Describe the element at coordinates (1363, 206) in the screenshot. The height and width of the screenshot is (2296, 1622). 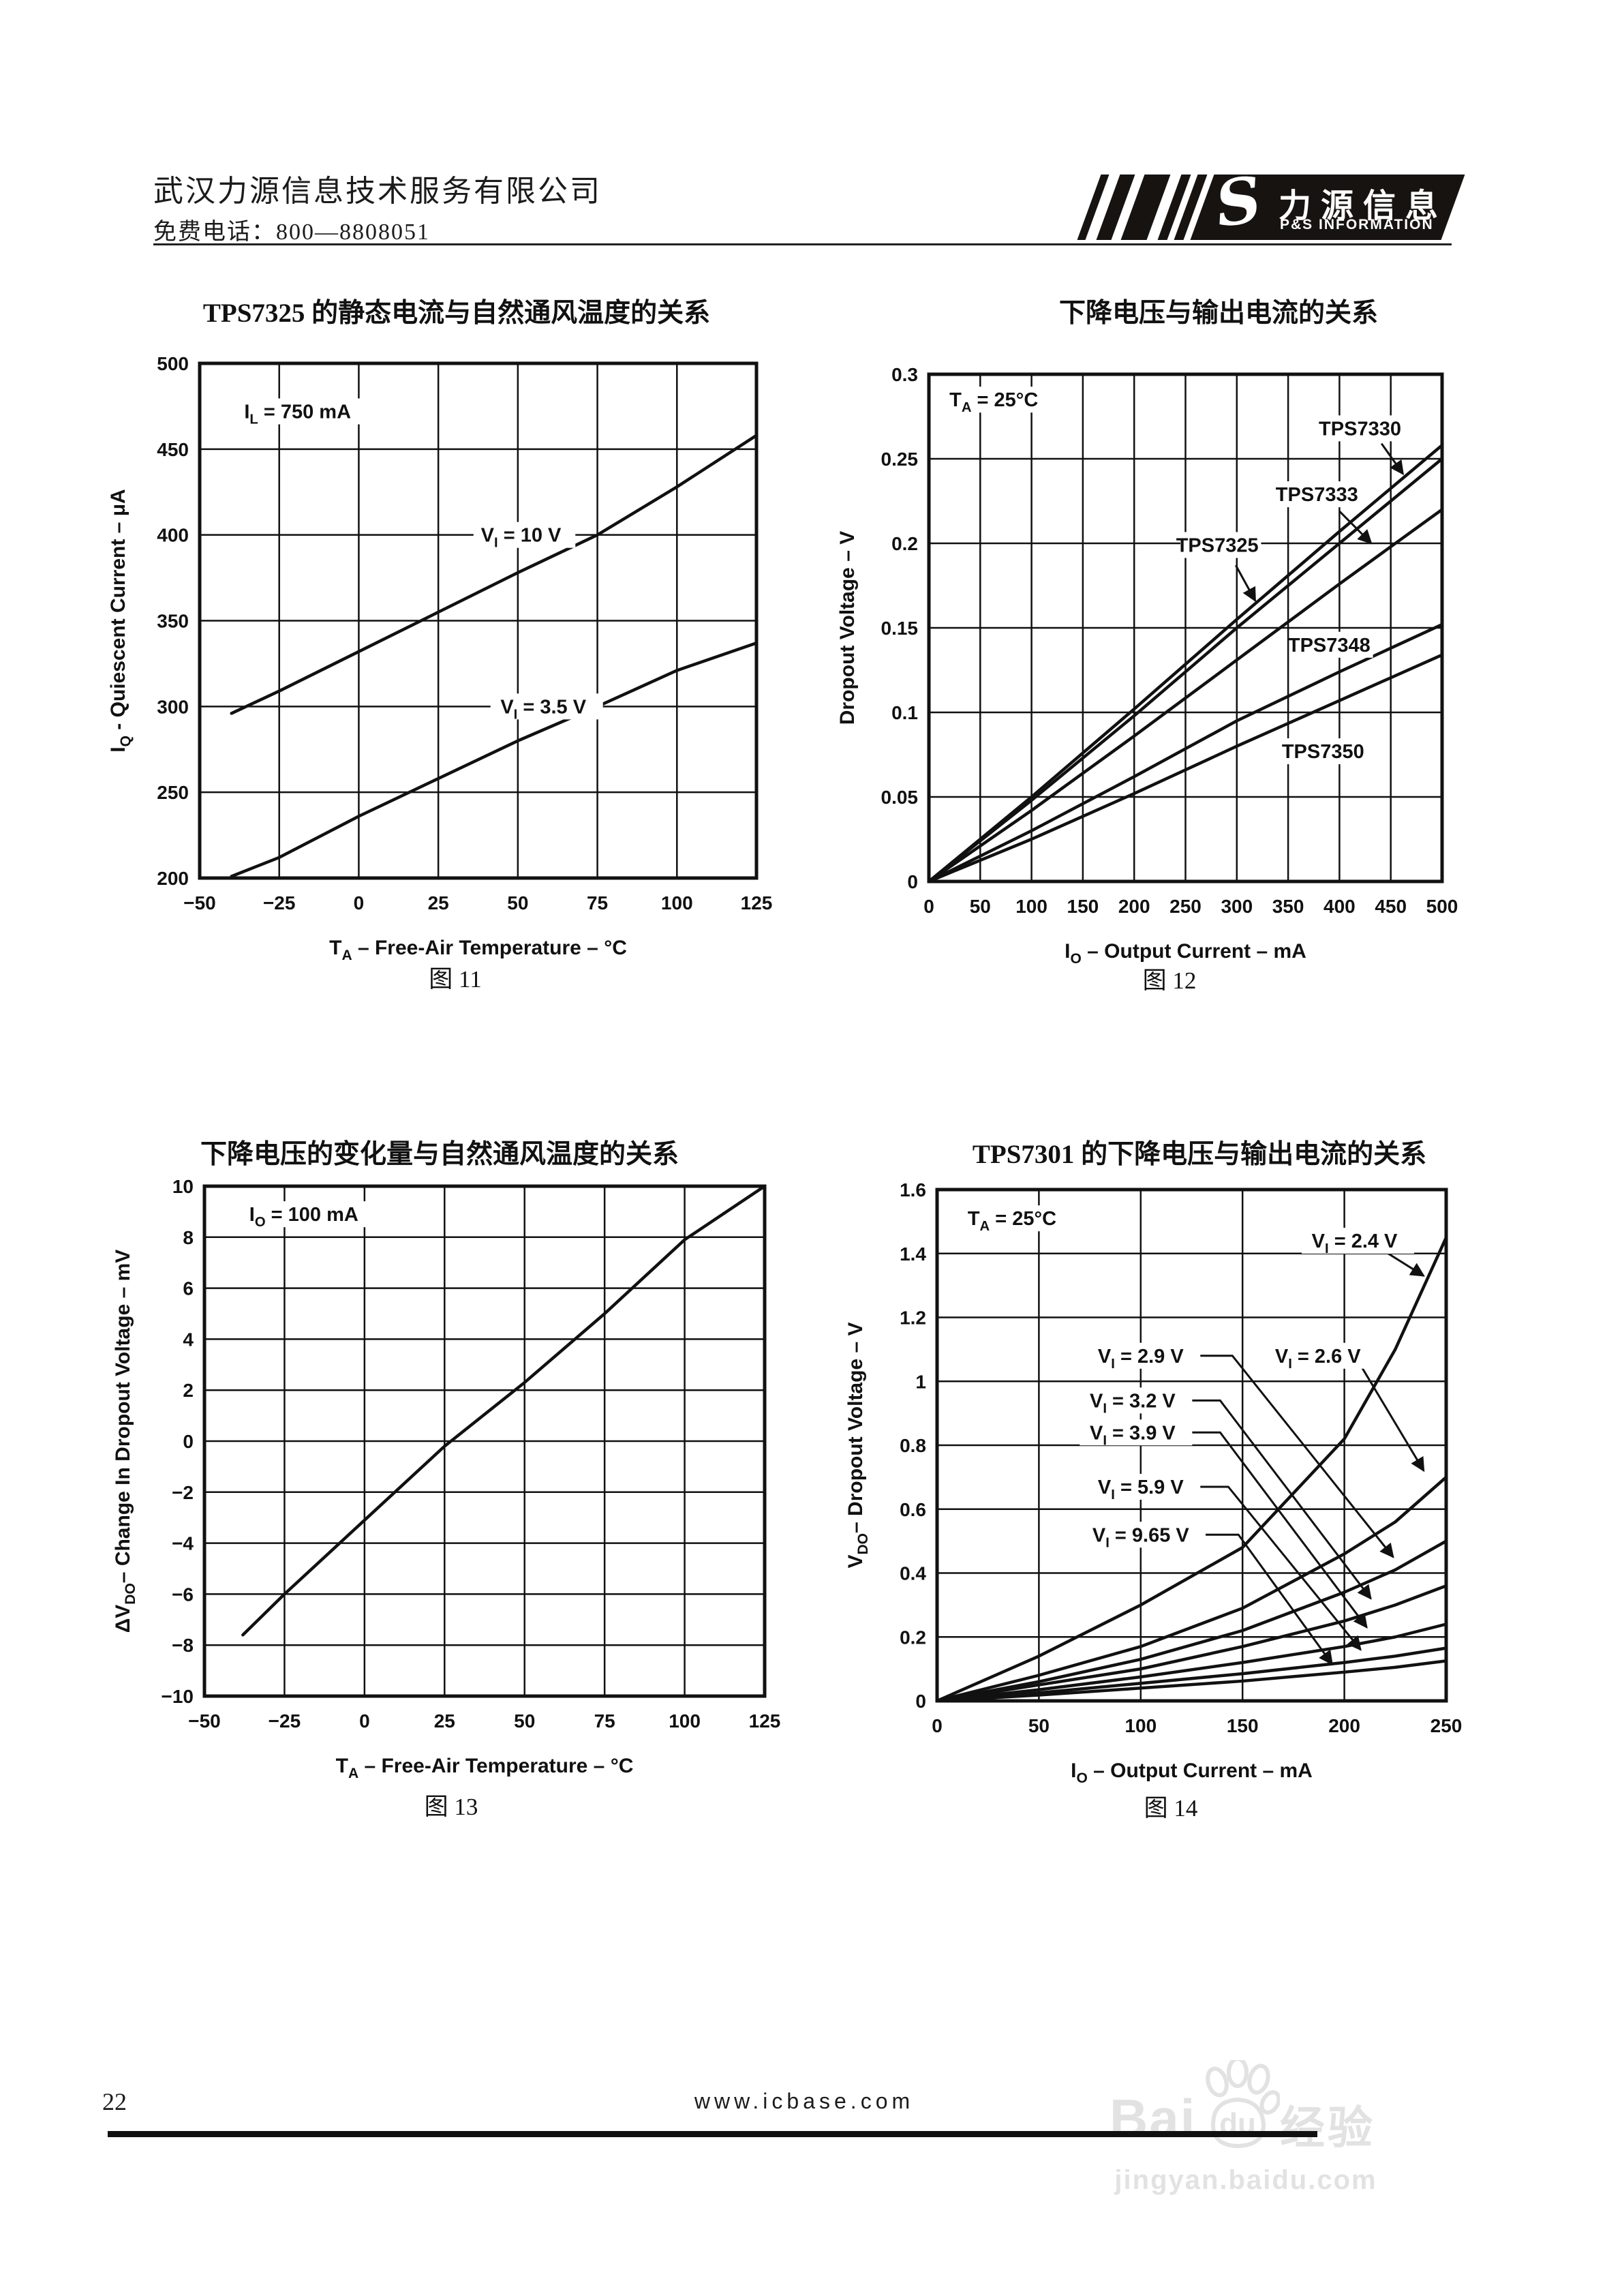
I see `logo-cn-text: 力源信息` at that location.